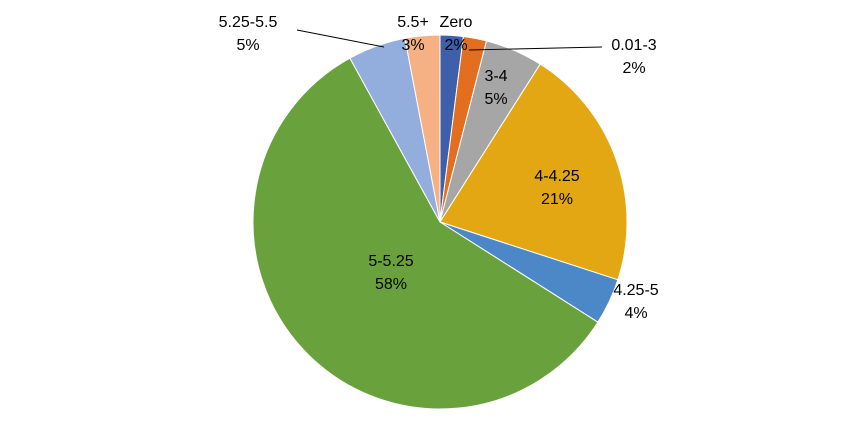  What do you see at coordinates (635, 302) in the screenshot?
I see `slice-label-4.25-5: 4.25-5 4%` at bounding box center [635, 302].